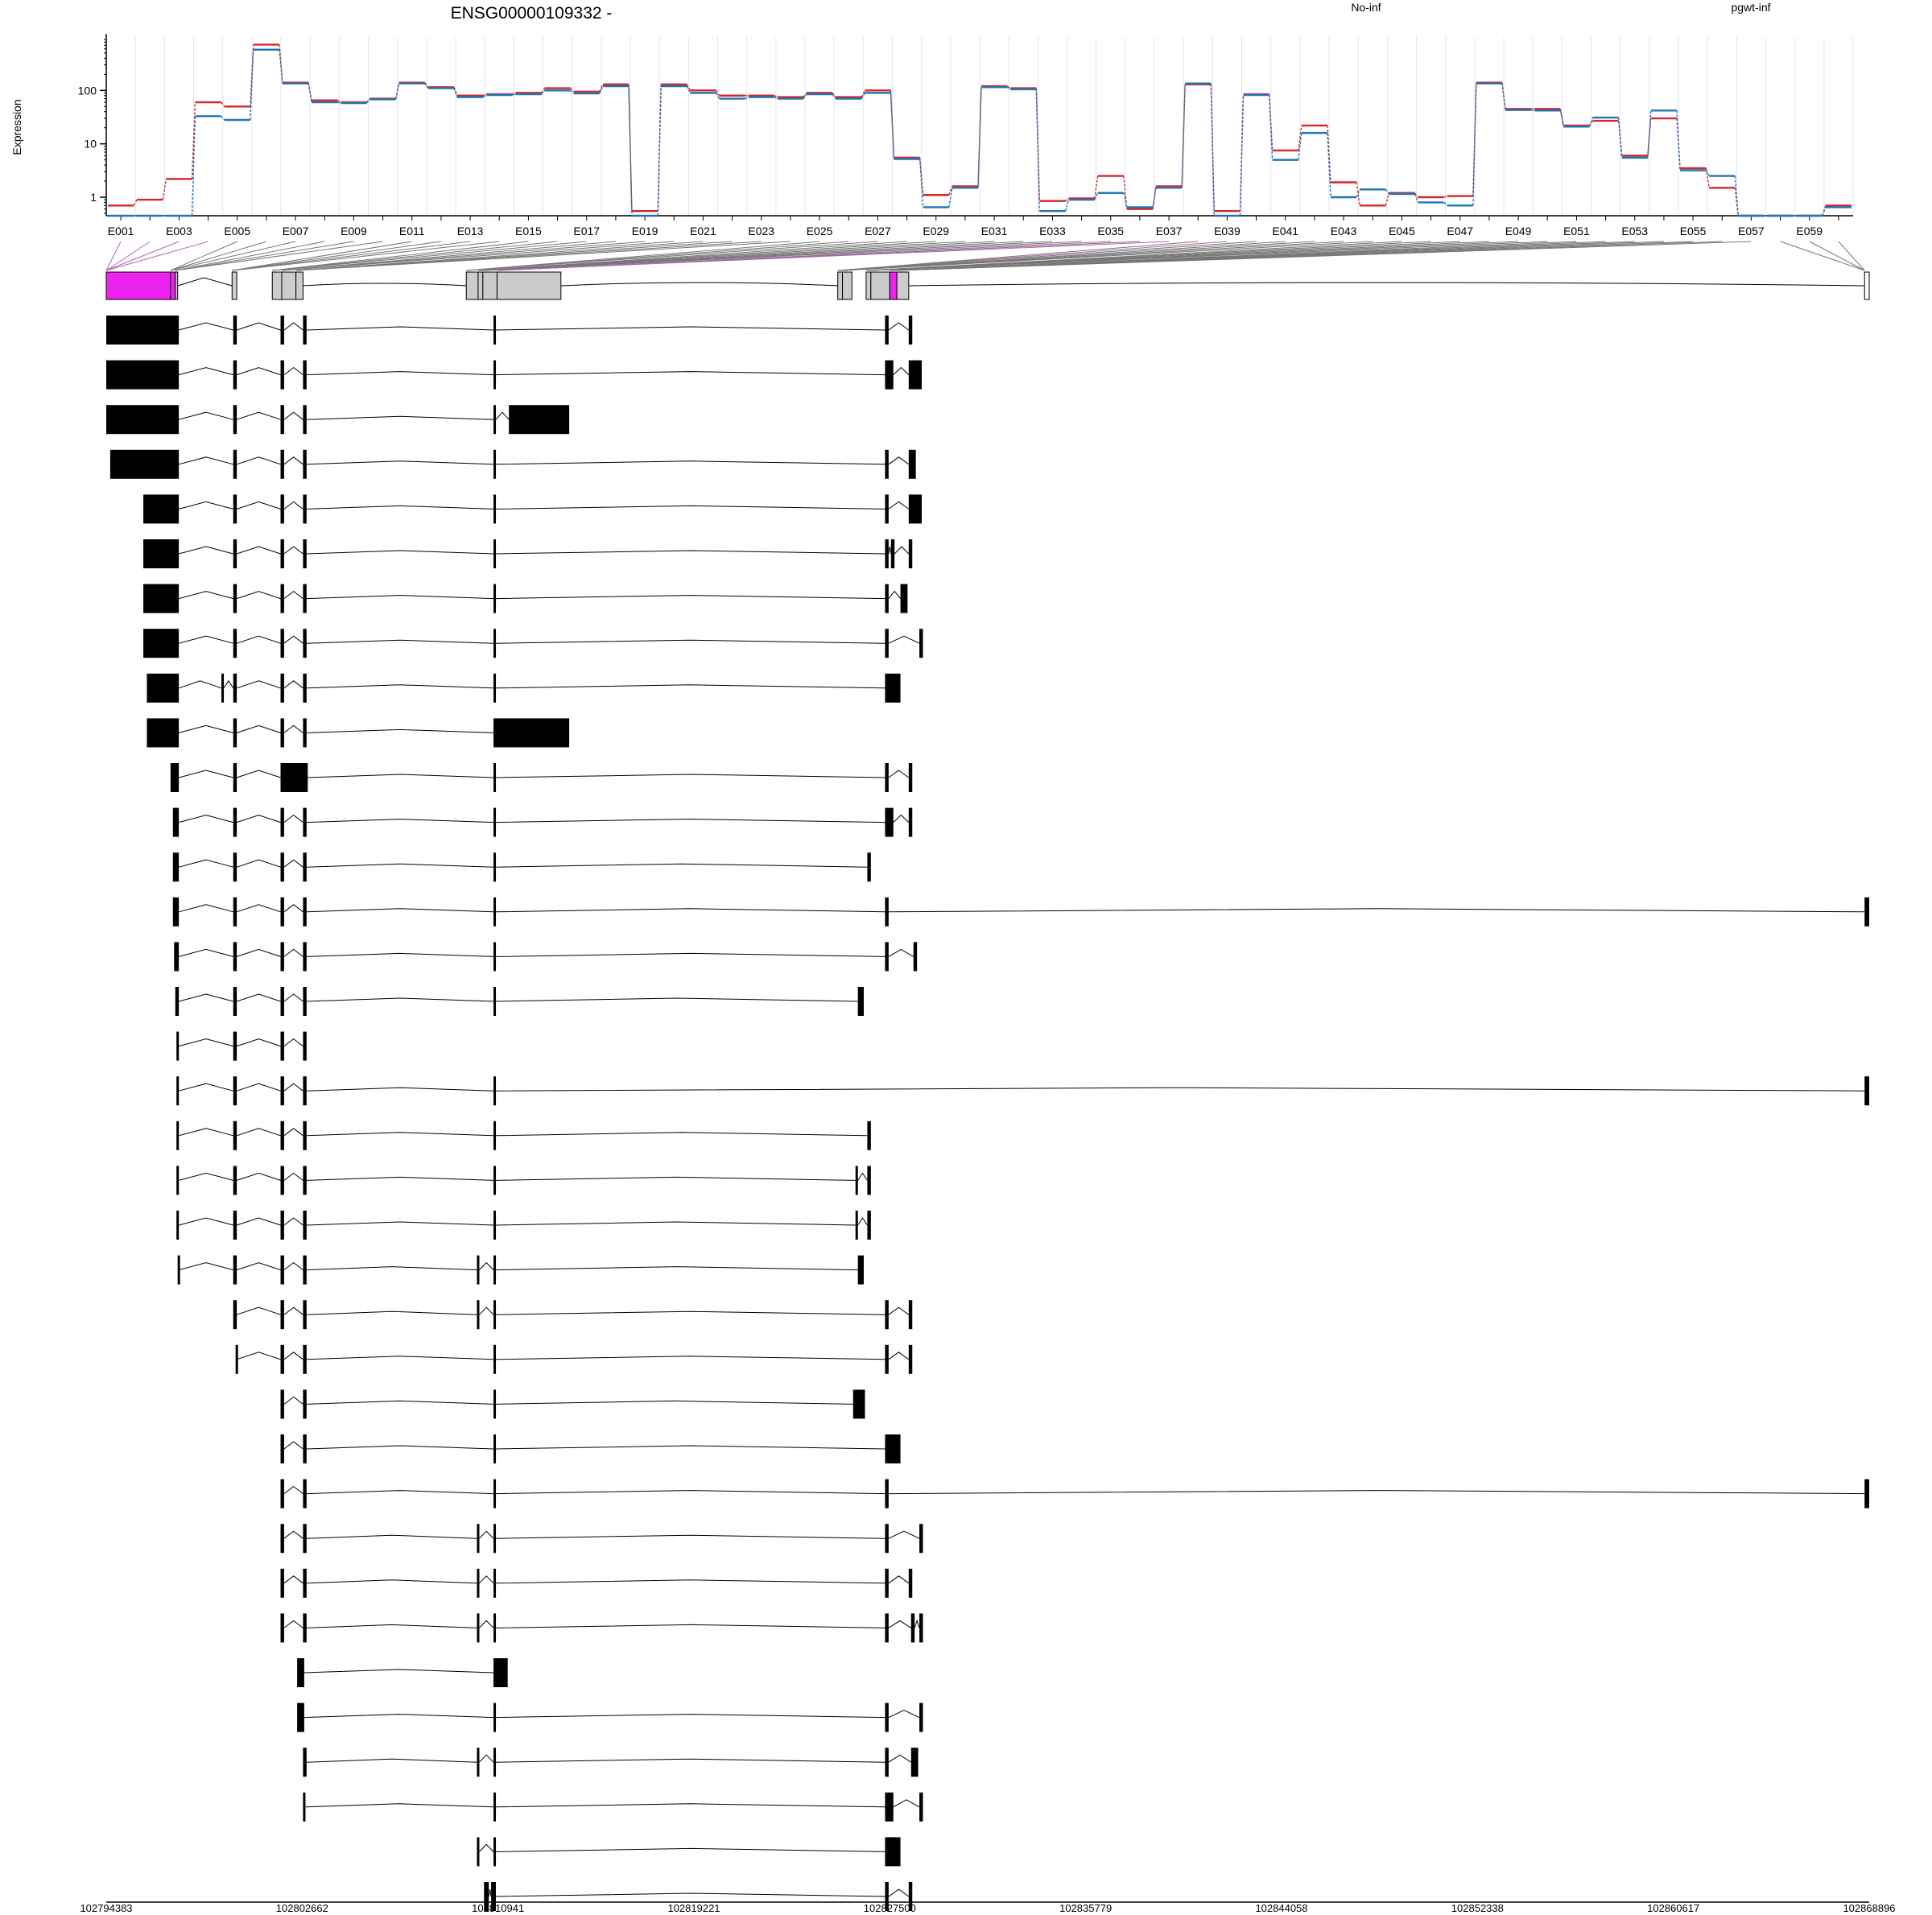  What do you see at coordinates (1518, 231) in the screenshot?
I see `x-tick-label: E049` at bounding box center [1518, 231].